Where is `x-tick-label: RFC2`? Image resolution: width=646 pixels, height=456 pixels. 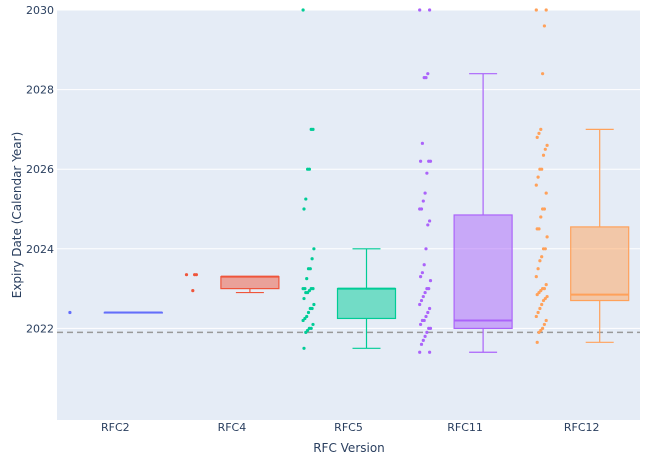
x-tick-label: RFC2 is located at coordinates (115, 427).